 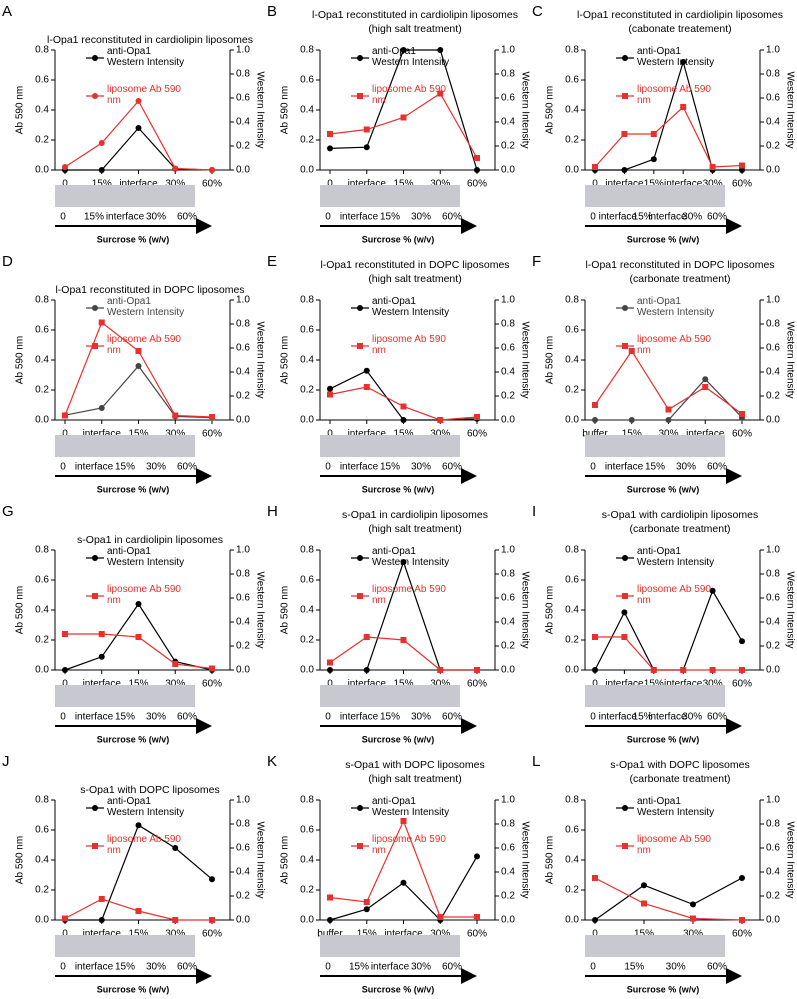 What do you see at coordinates (595, 434) in the screenshot?
I see `x-tick-label: buffer` at bounding box center [595, 434].